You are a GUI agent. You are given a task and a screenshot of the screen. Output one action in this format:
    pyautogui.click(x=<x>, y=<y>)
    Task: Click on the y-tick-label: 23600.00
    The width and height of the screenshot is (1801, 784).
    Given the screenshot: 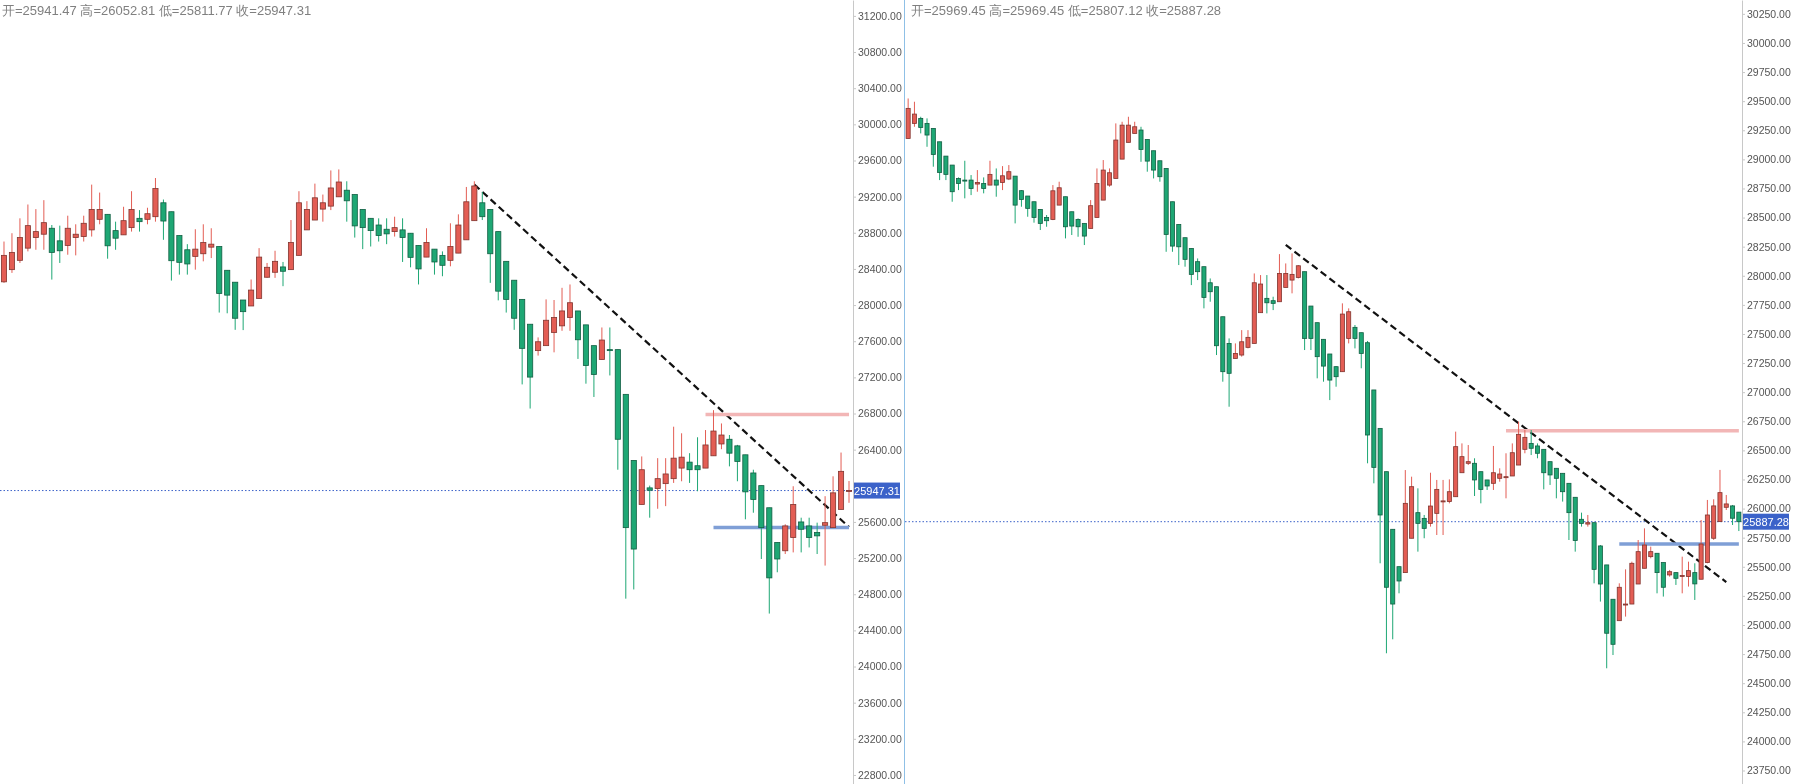 What is the action you would take?
    pyautogui.click(x=880, y=702)
    